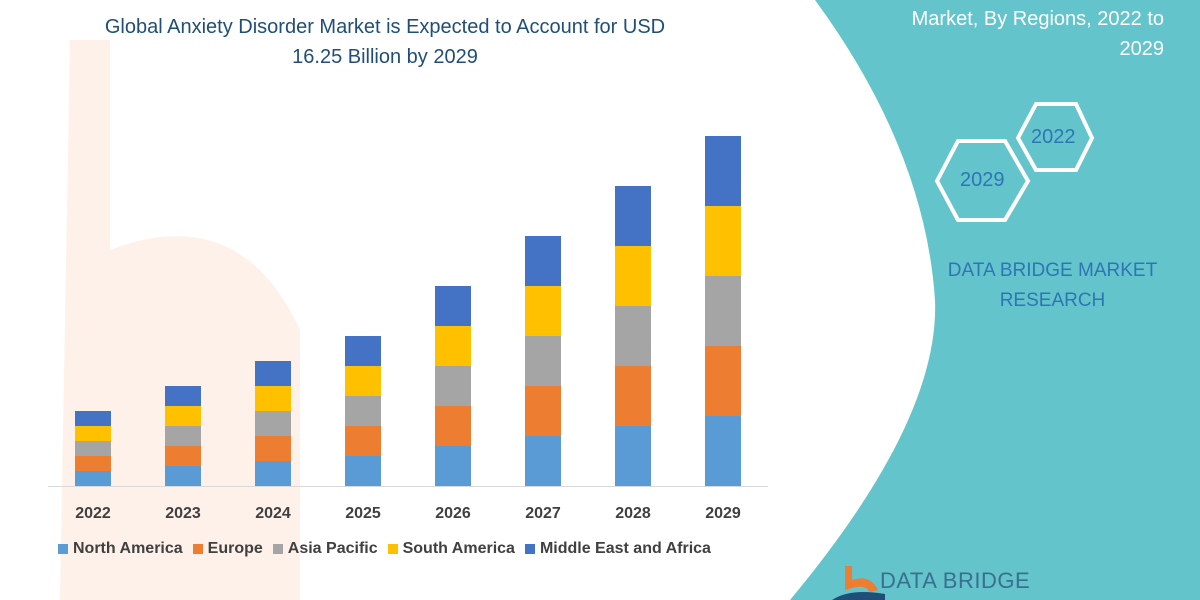  I want to click on side-title: Market, By Regions, 2022 to 2029, so click(1004, 34).